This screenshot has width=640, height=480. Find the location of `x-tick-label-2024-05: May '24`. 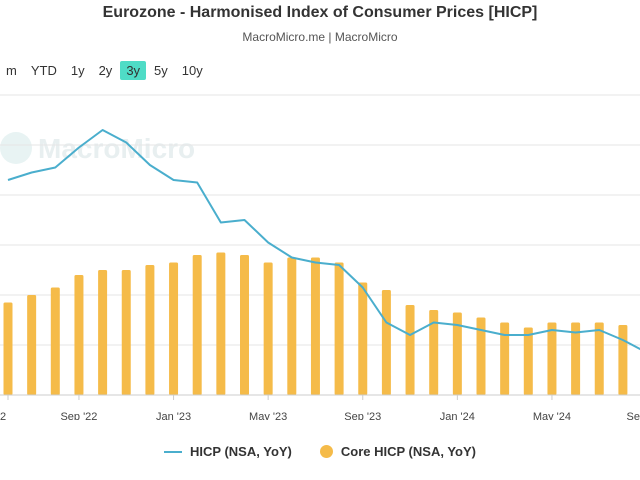

x-tick-label-2024-05: May '24 is located at coordinates (552, 415).